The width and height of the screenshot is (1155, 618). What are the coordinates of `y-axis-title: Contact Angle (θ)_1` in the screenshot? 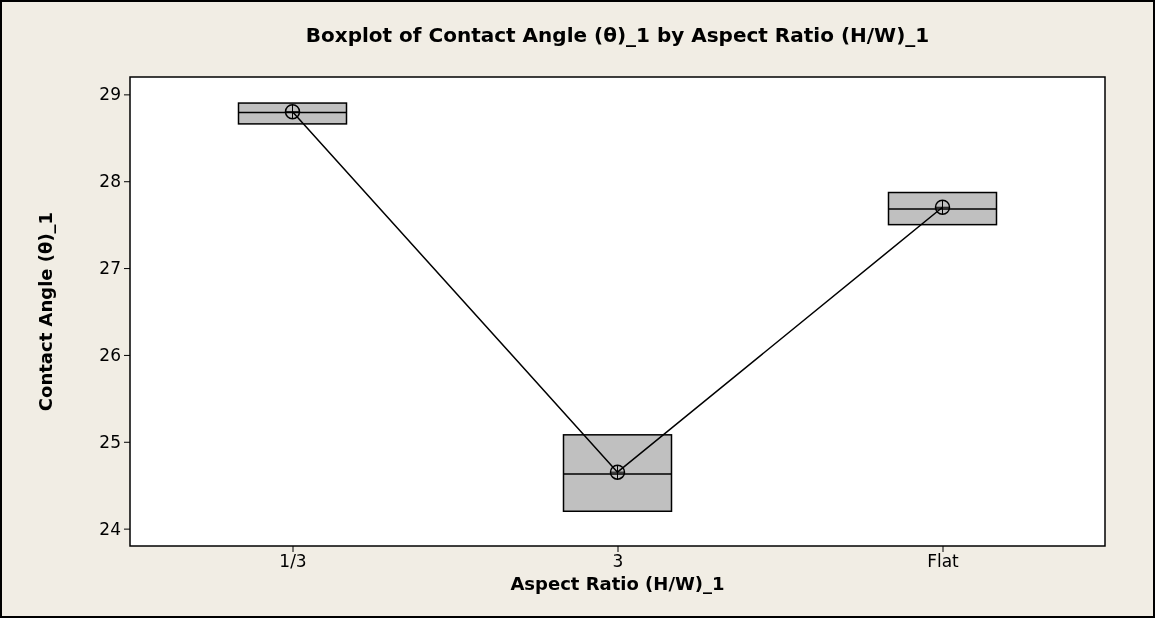 It's located at (45, 311).